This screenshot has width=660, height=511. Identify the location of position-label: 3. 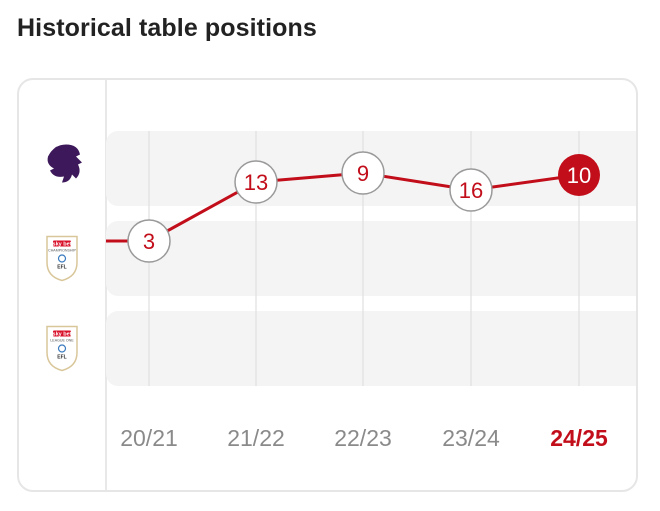
(149, 241).